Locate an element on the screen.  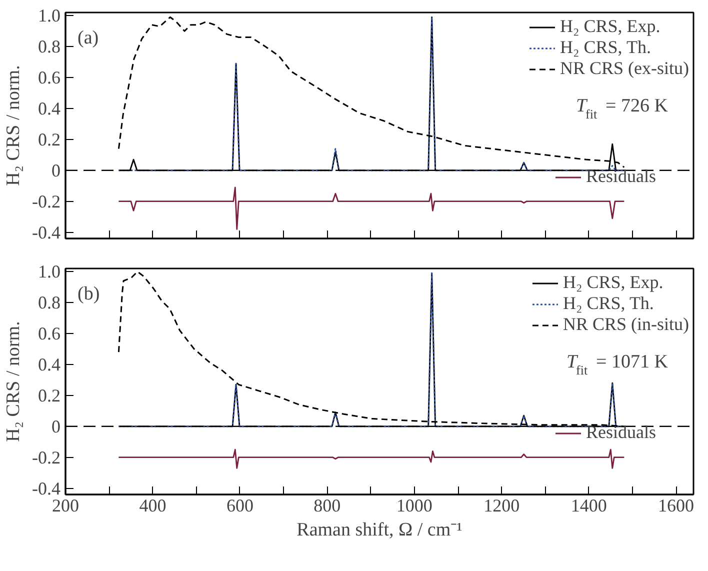
x-tick-label: 1200 is located at coordinates (502, 506).